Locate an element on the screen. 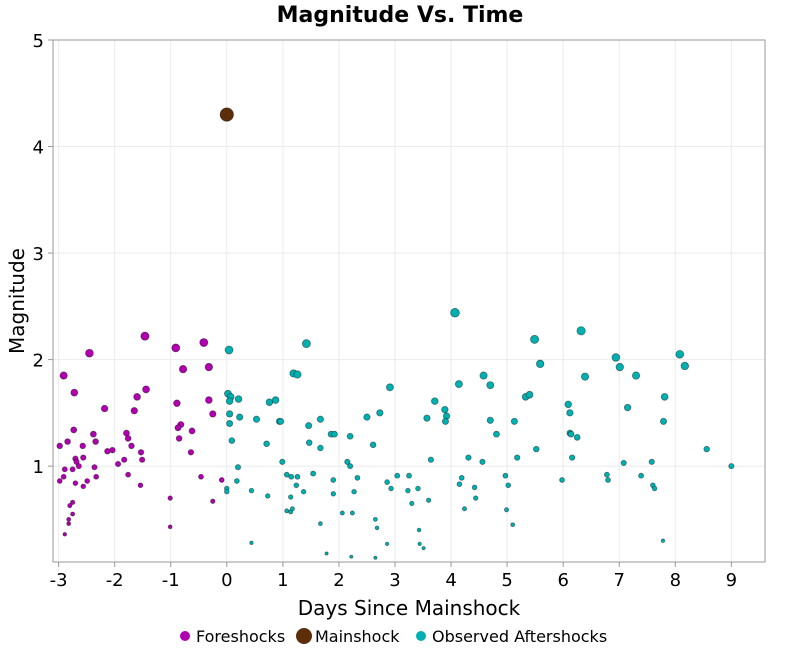  x-tick-label: 3 is located at coordinates (394, 580).